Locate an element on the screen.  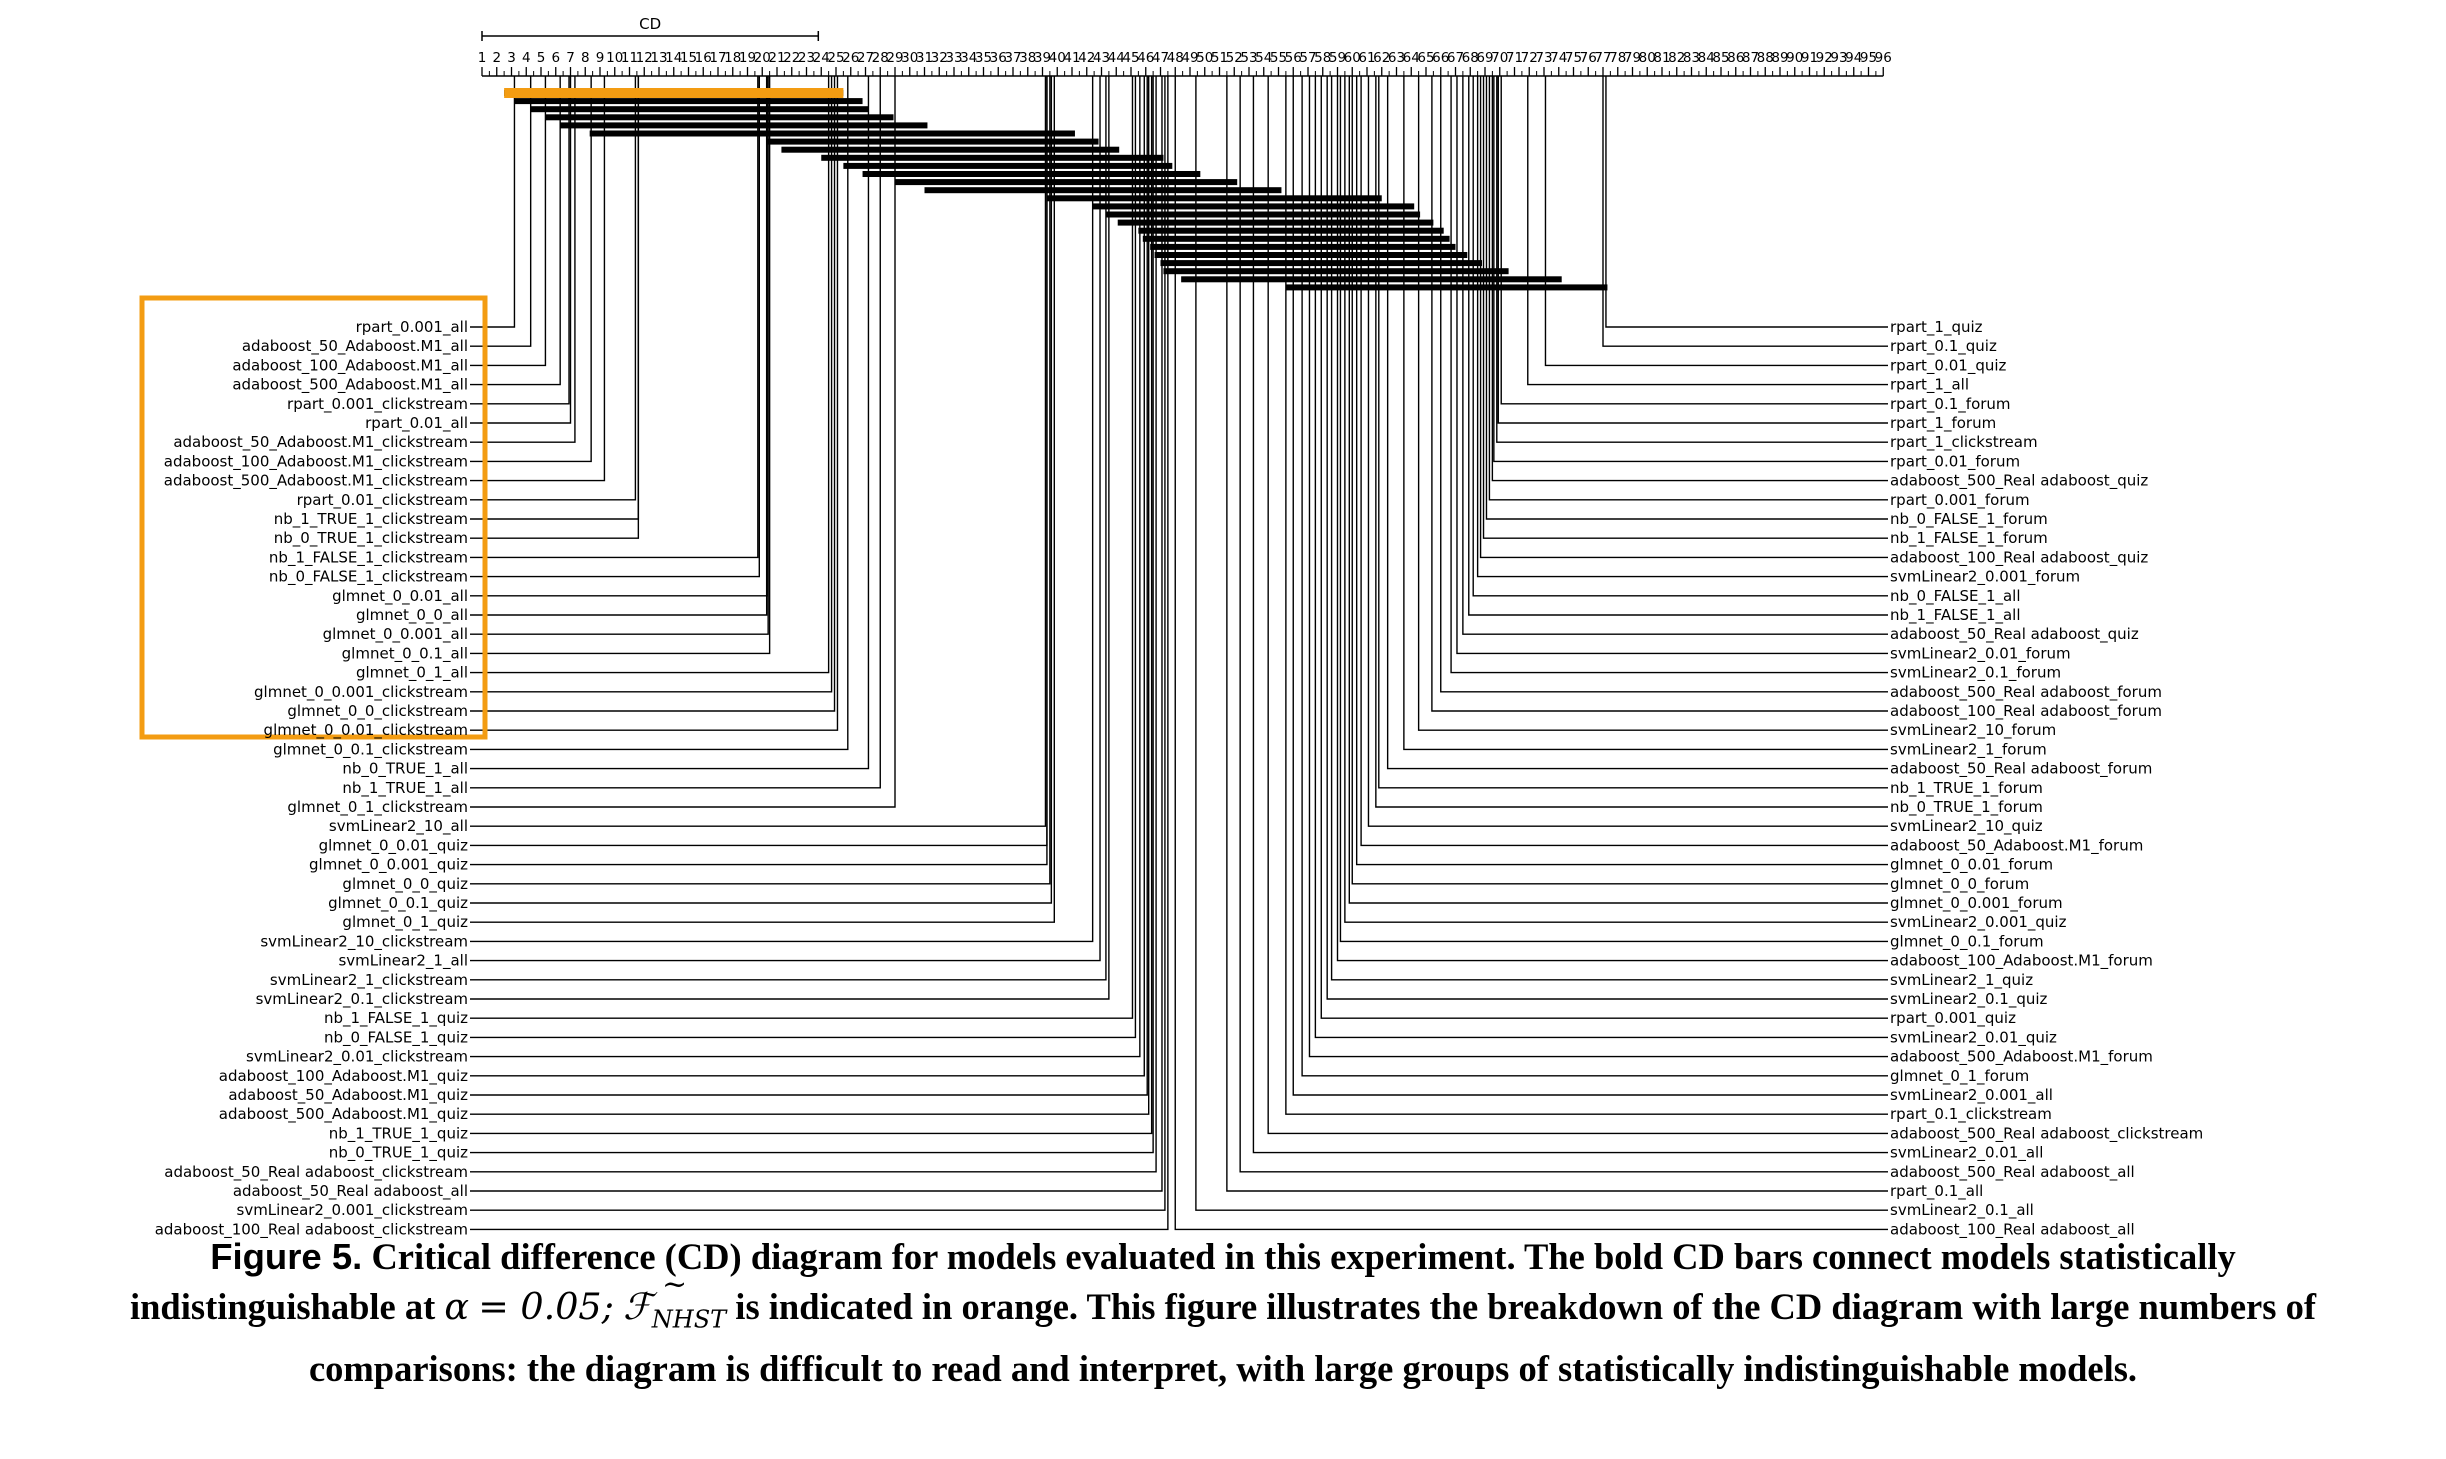
axis-tick-label: 27 is located at coordinates (865, 58).